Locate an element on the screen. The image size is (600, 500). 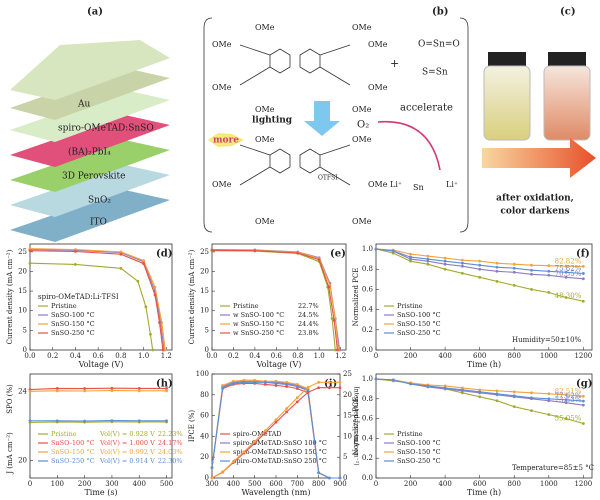
legend-label: SnSO-100 °C is located at coordinates (73, 443).